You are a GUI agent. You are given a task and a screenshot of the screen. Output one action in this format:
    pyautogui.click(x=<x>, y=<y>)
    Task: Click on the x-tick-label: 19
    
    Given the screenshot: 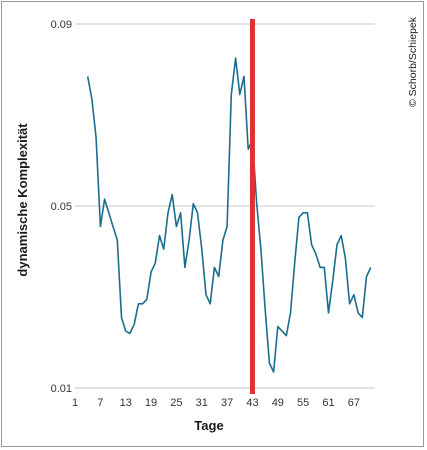 What is the action you would take?
    pyautogui.click(x=151, y=403)
    